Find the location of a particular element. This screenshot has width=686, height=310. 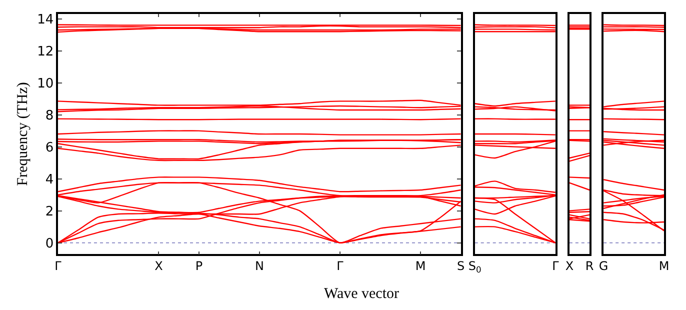

y-tick-label: 0 is located at coordinates (49, 244).